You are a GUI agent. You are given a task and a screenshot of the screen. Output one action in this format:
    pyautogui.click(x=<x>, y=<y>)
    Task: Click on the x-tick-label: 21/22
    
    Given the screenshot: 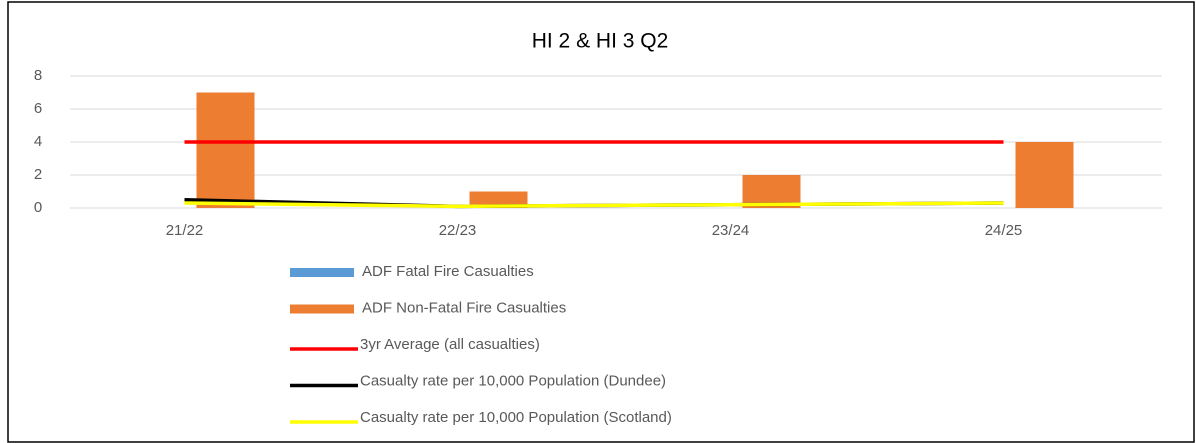 What is the action you would take?
    pyautogui.click(x=185, y=230)
    